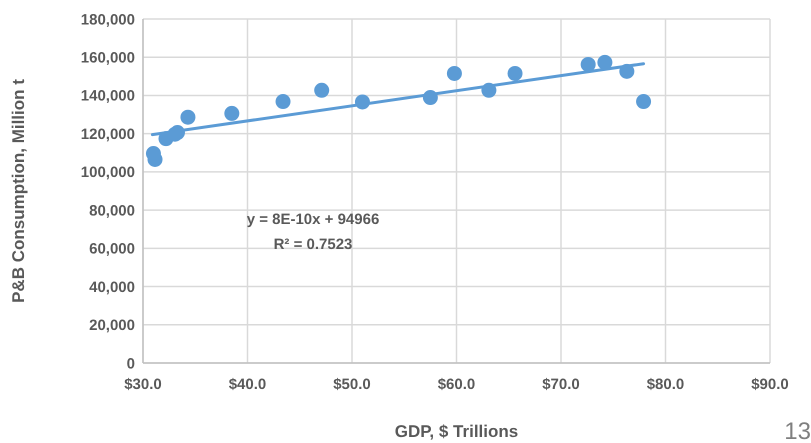 This screenshot has height=443, width=811. What do you see at coordinates (143, 384) in the screenshot?
I see `x-tick-label: $30.0` at bounding box center [143, 384].